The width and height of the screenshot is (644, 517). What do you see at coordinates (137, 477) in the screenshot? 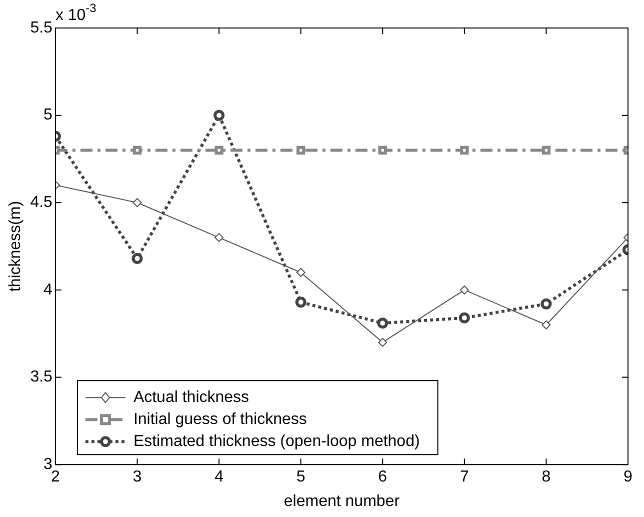
I see `x-tick-label: 3` at bounding box center [137, 477].